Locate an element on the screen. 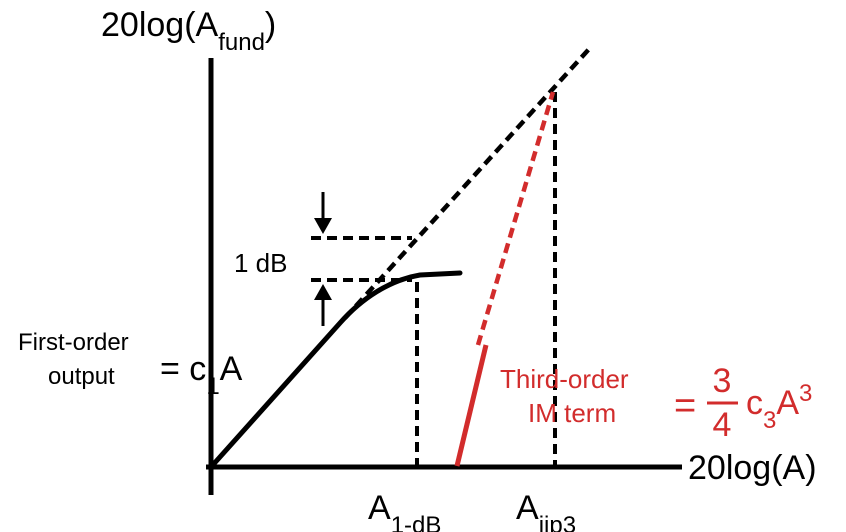  third-order-label-line1: Third-order is located at coordinates (564, 379).